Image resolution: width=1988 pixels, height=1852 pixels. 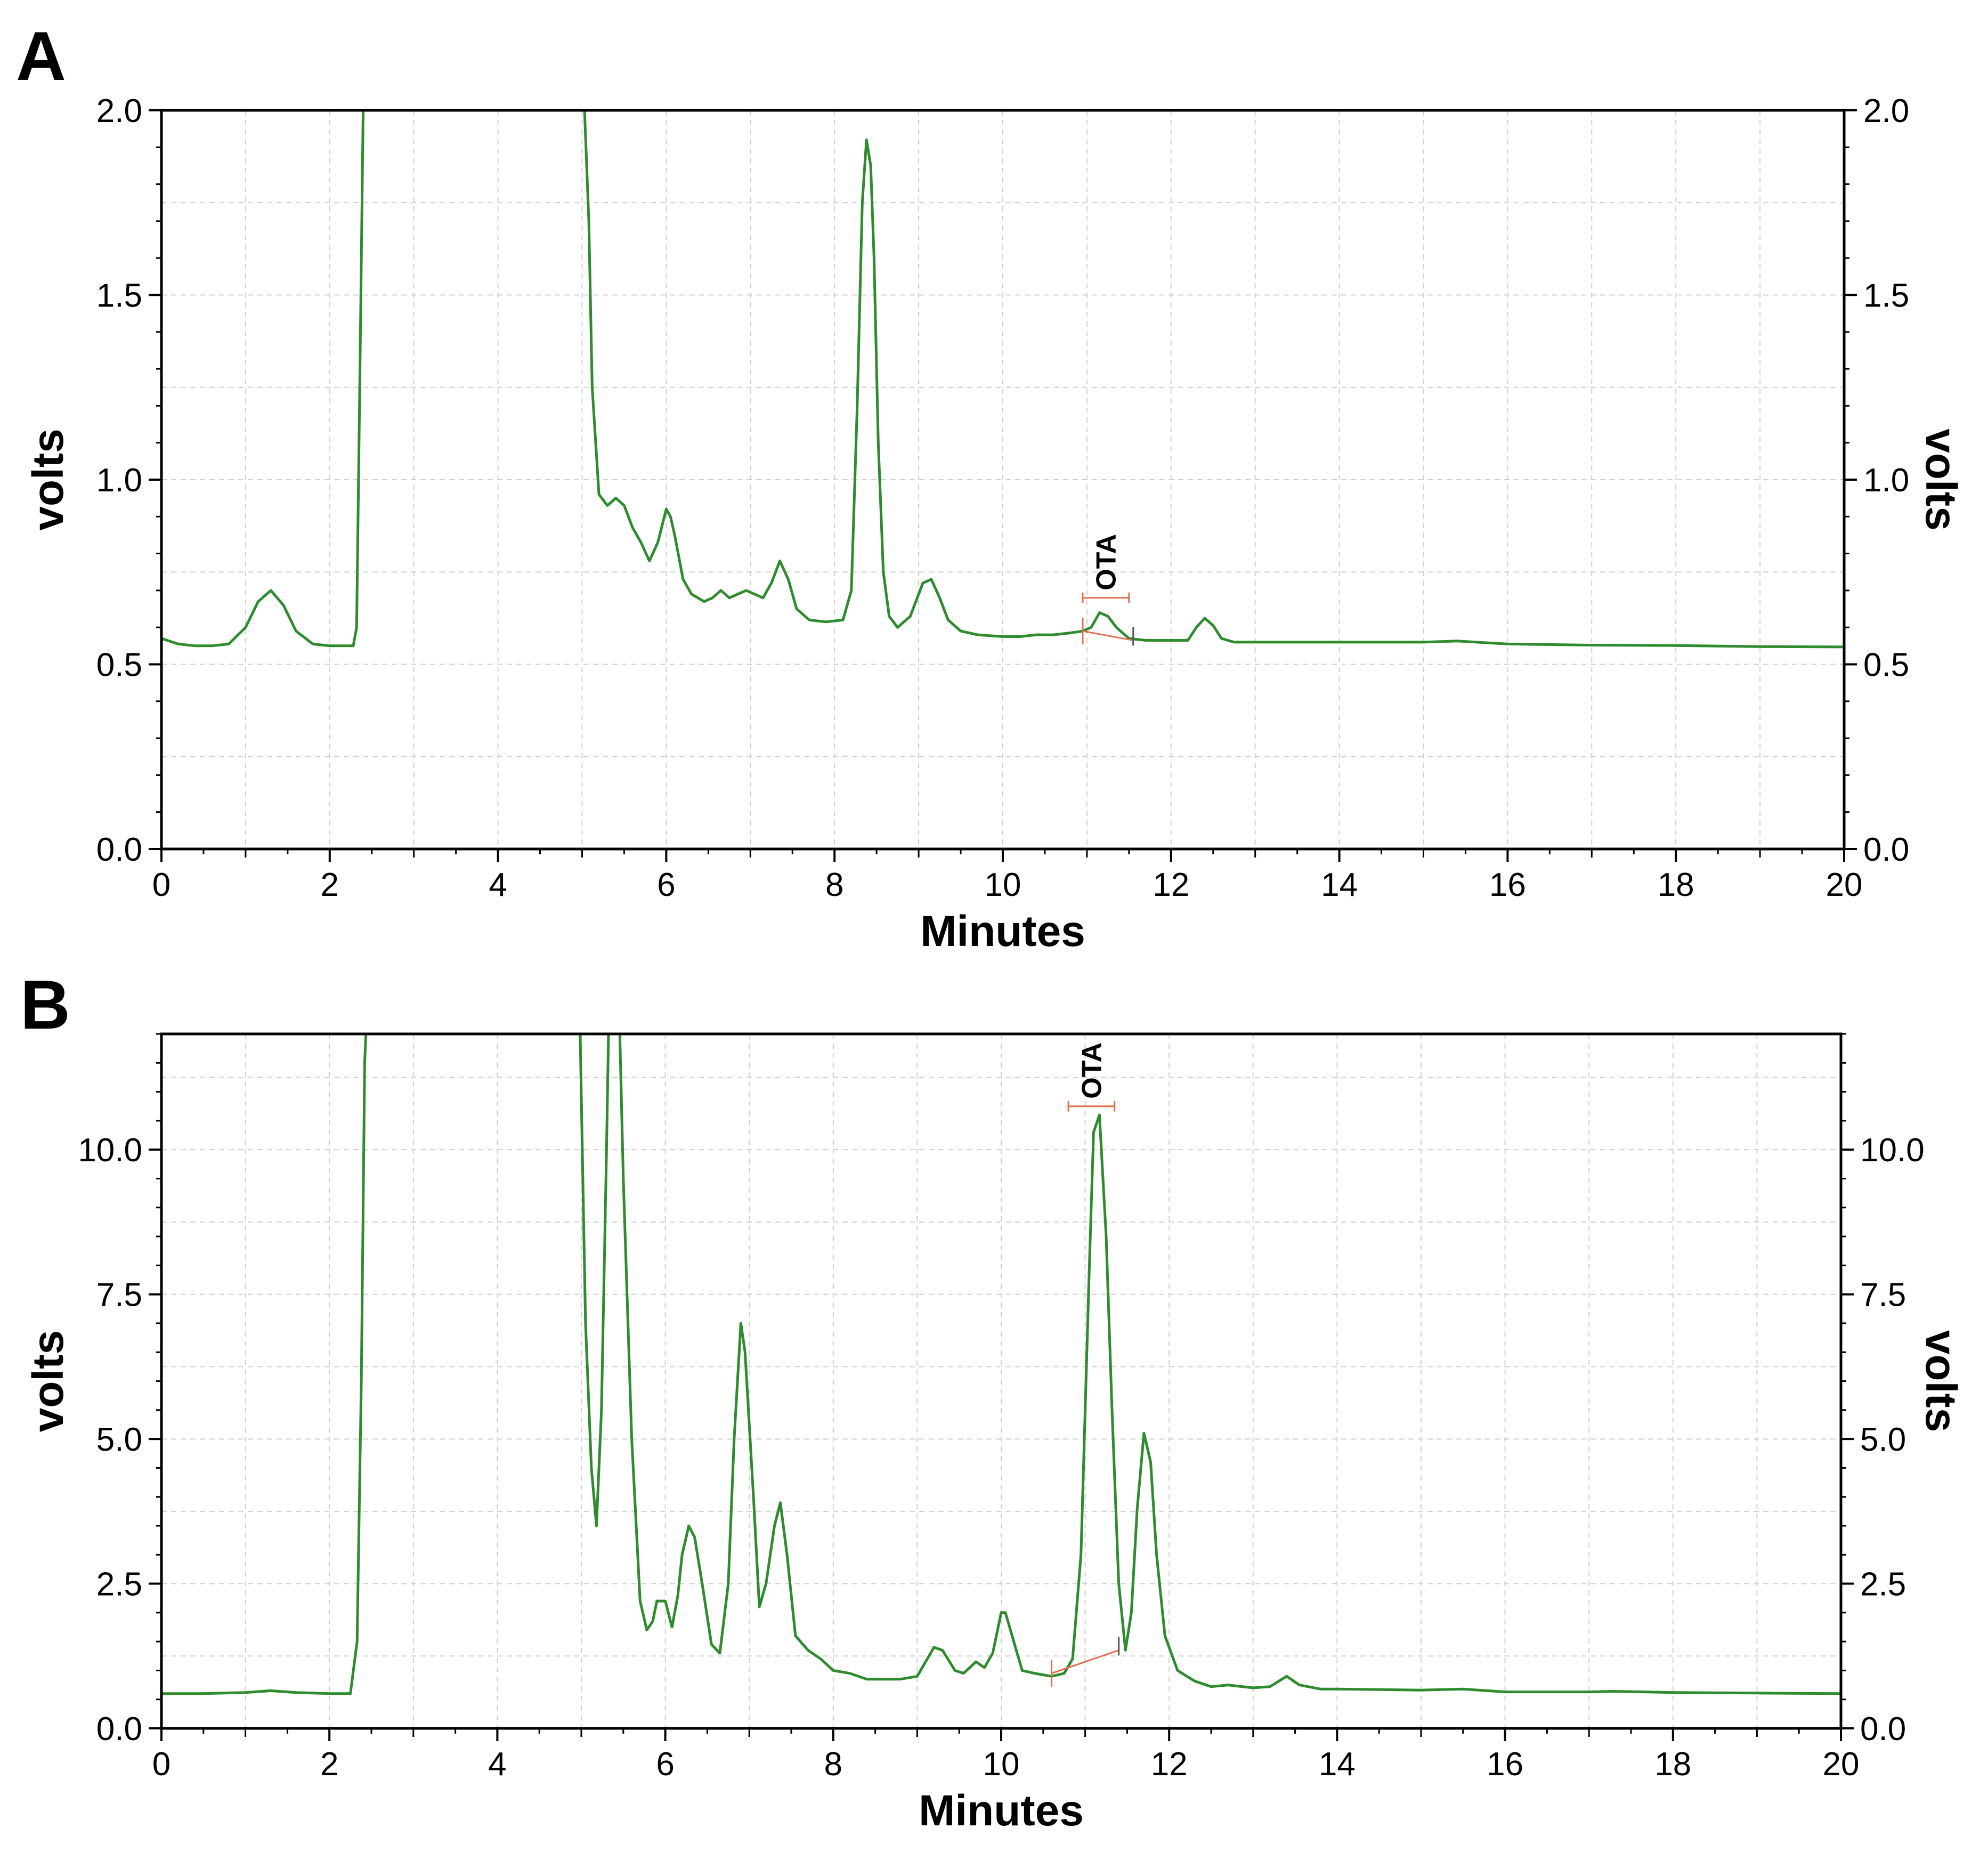 What do you see at coordinates (119, 1584) in the screenshot?
I see `y-tick-label-left-b: 2.5` at bounding box center [119, 1584].